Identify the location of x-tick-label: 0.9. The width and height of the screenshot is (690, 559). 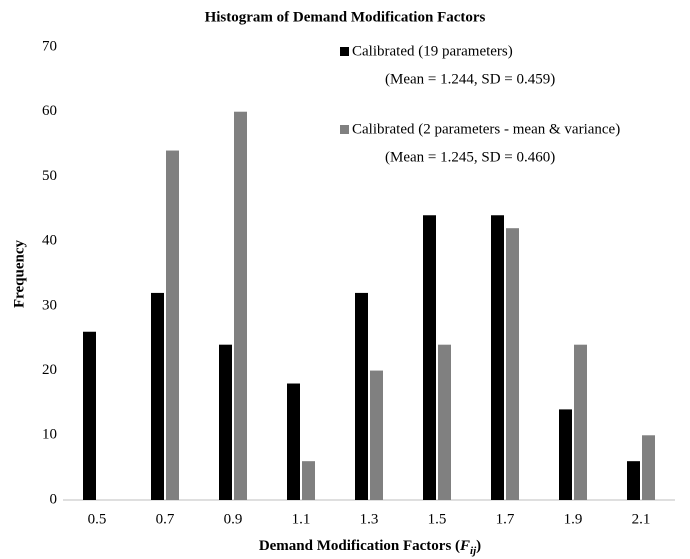
(233, 519).